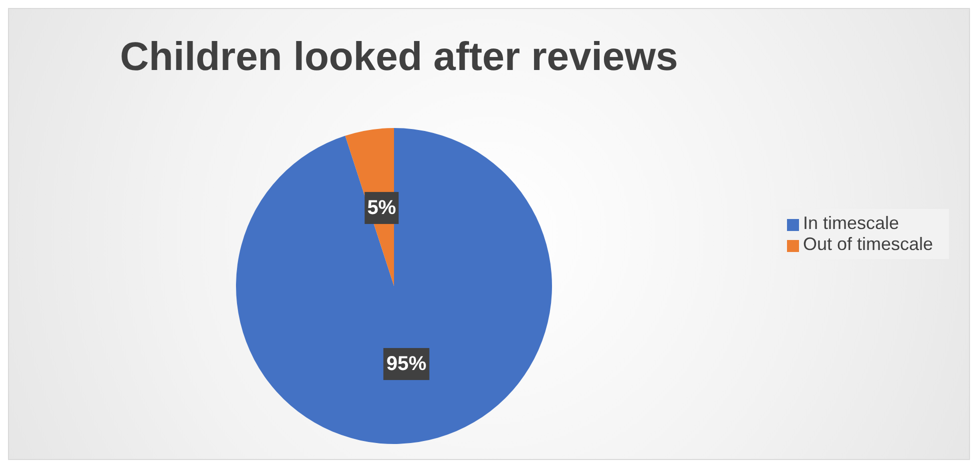 This screenshot has height=463, width=973. What do you see at coordinates (867, 244) in the screenshot?
I see `legend-label: Out of timescale` at bounding box center [867, 244].